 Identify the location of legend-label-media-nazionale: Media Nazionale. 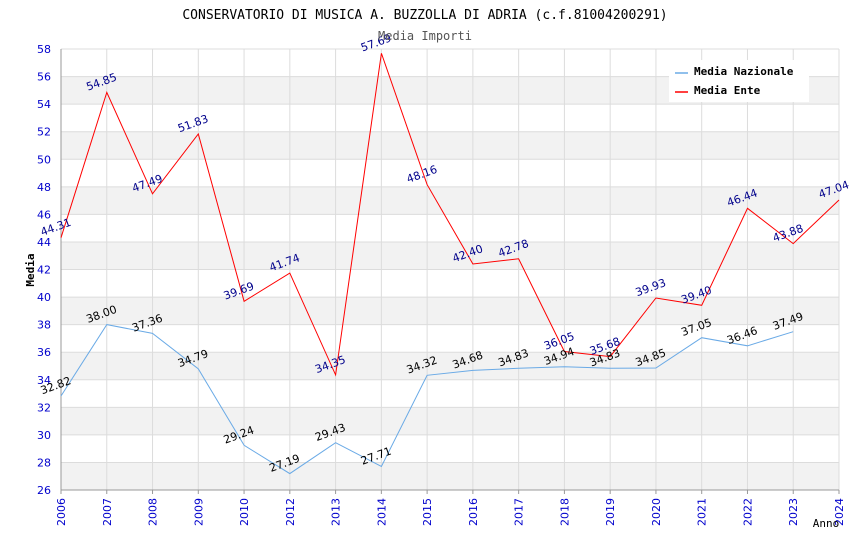
(744, 71).